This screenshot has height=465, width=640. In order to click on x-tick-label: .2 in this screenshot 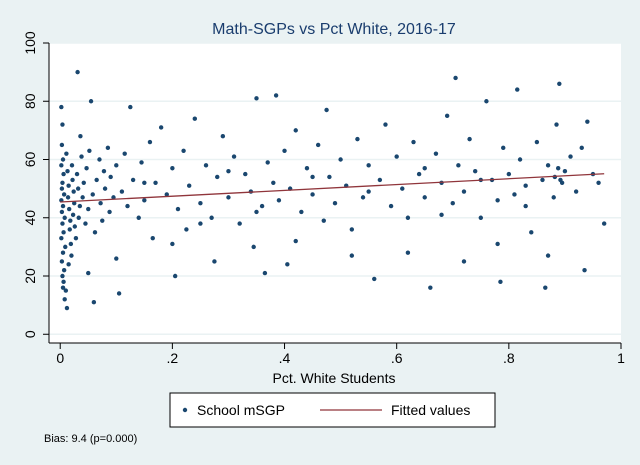, I will do `click(173, 358)`.